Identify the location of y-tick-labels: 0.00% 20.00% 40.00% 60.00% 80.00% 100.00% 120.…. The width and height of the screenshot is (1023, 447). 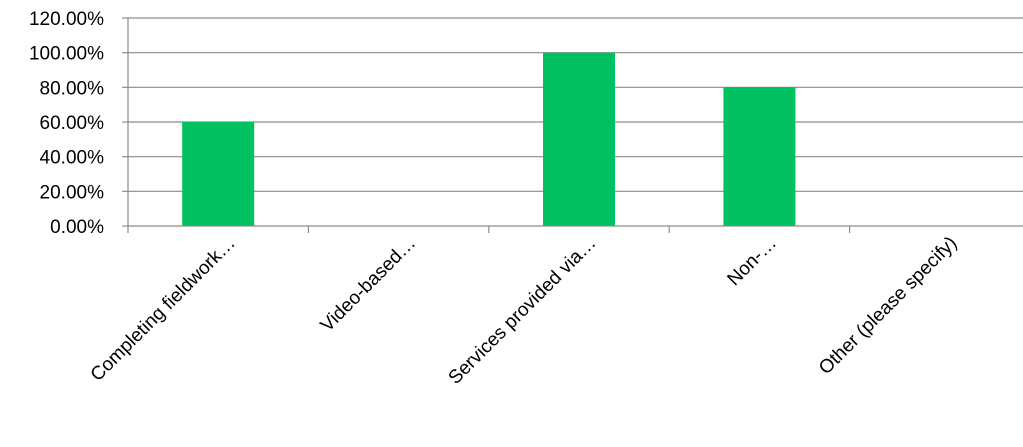
(66, 123).